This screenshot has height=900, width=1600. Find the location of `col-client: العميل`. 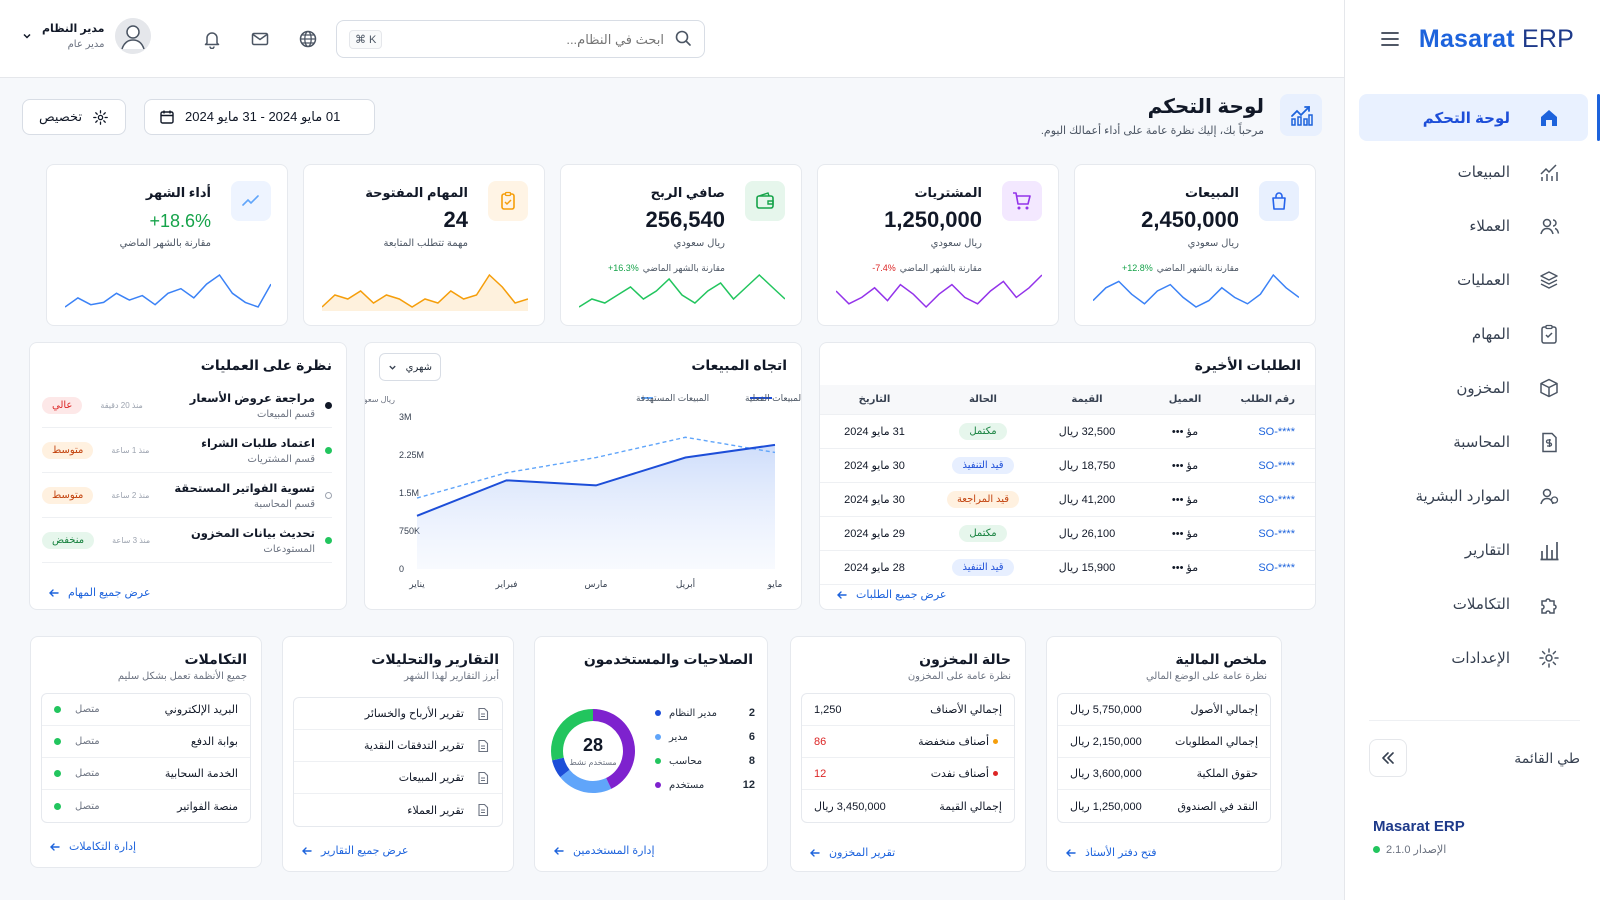

col-client: العميل is located at coordinates (1185, 399).